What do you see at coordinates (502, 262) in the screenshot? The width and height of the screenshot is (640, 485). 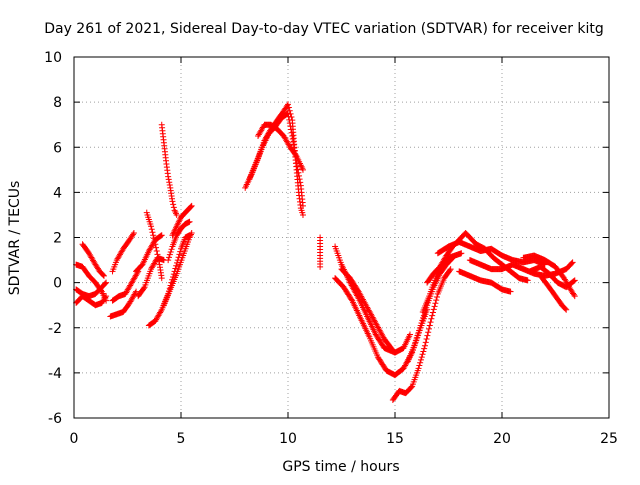 I see `series-arc-j4` at bounding box center [502, 262].